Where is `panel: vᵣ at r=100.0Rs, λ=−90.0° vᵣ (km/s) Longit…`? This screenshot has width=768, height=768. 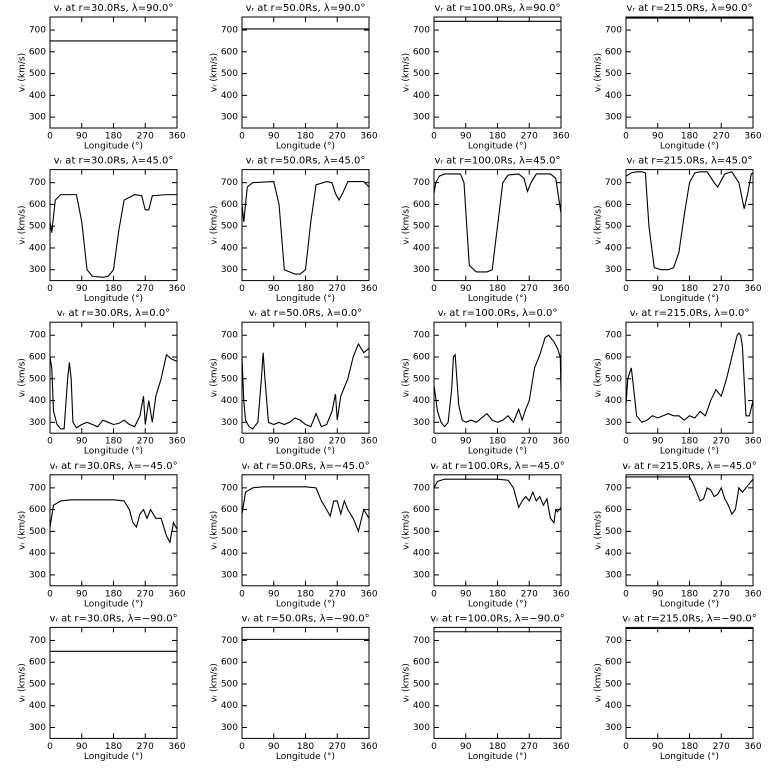
panel: vᵣ at r=100.0Rs, λ=−90.0° vᵣ (km/s) Longit… is located at coordinates (486, 687).